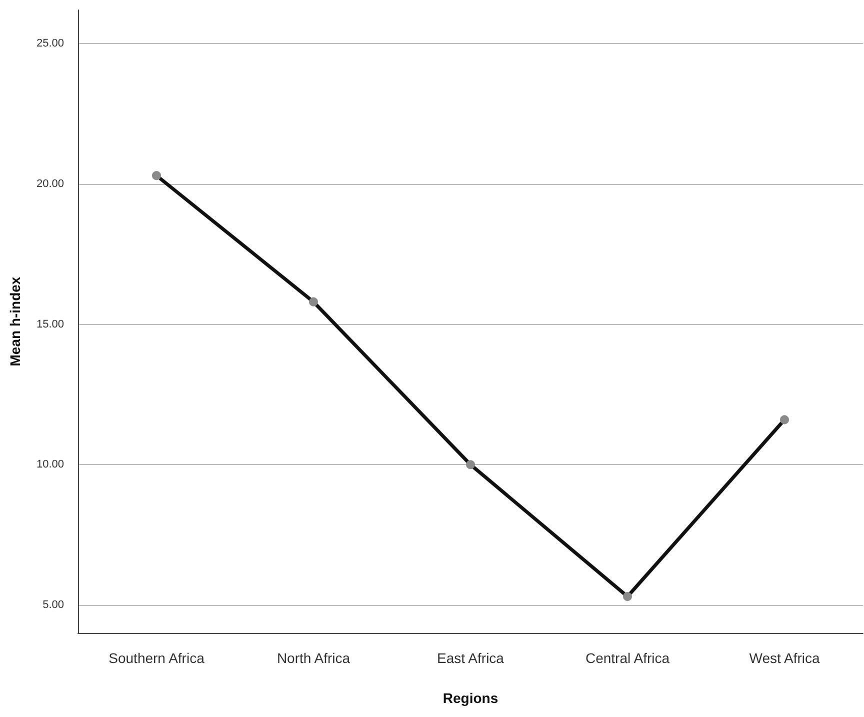 The image size is (864, 717). What do you see at coordinates (50, 324) in the screenshot?
I see `y-tick-label: 15.00` at bounding box center [50, 324].